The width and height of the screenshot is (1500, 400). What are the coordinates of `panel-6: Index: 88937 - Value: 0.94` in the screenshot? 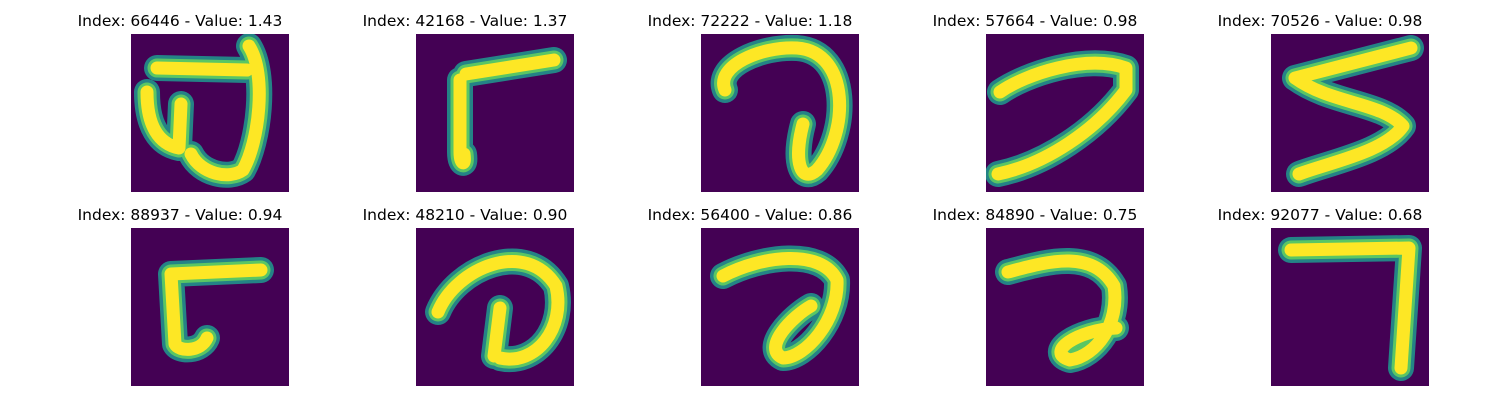 It's located at (180, 290).